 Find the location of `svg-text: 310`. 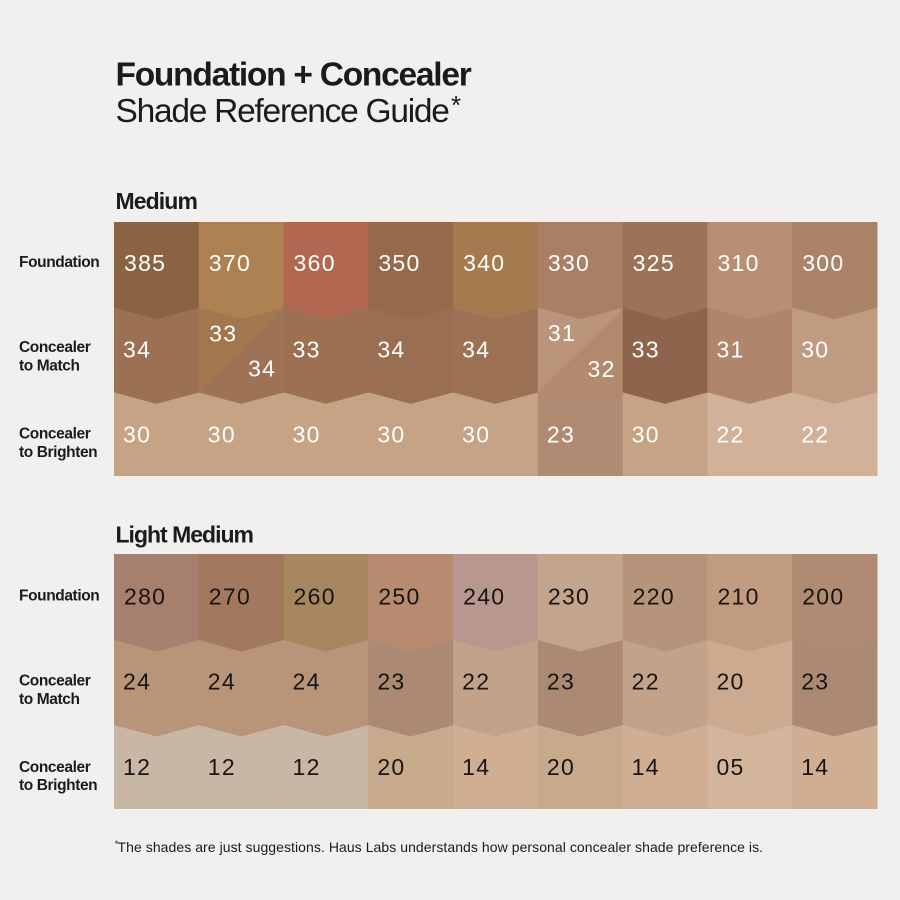

svg-text: 310 is located at coordinates (738, 263).